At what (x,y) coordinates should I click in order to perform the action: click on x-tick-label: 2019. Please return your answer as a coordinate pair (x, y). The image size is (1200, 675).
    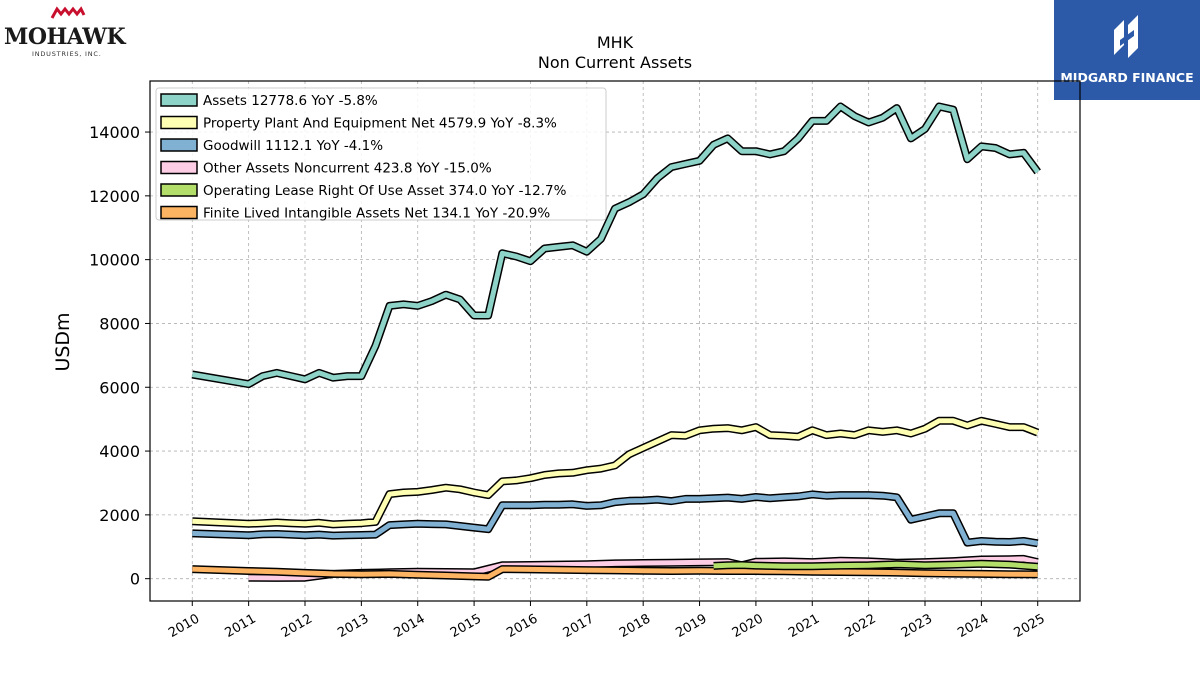
    Looking at the image, I should click on (691, 626).